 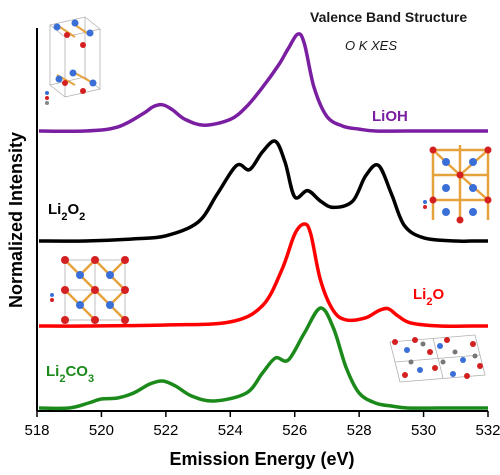 What do you see at coordinates (390, 116) in the screenshot?
I see `series-label-lioh: LiOH` at bounding box center [390, 116].